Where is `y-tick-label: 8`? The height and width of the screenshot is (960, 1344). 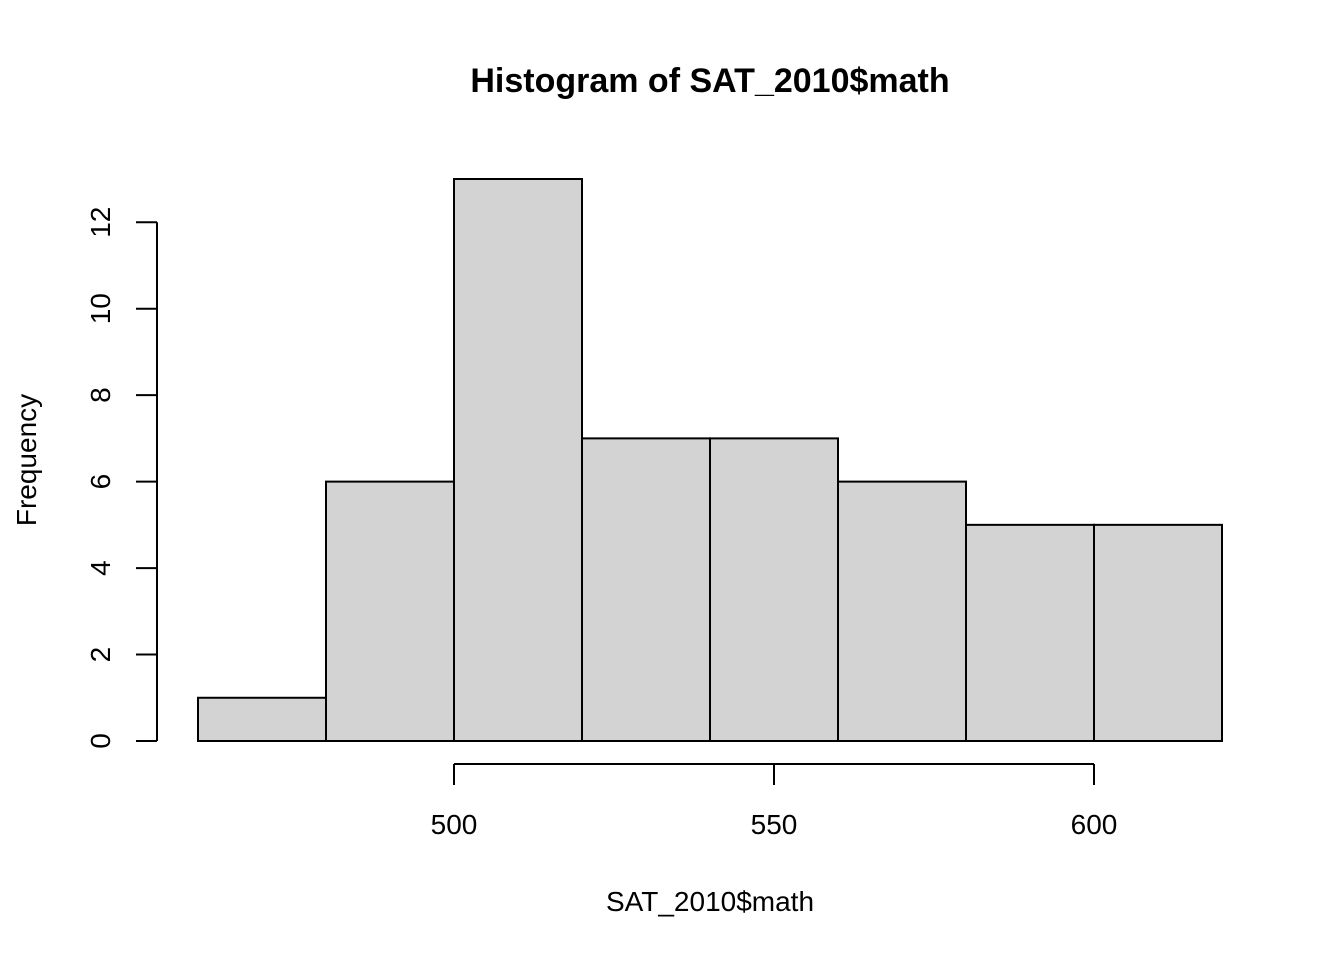
y-tick-label: 8 is located at coordinates (100, 395).